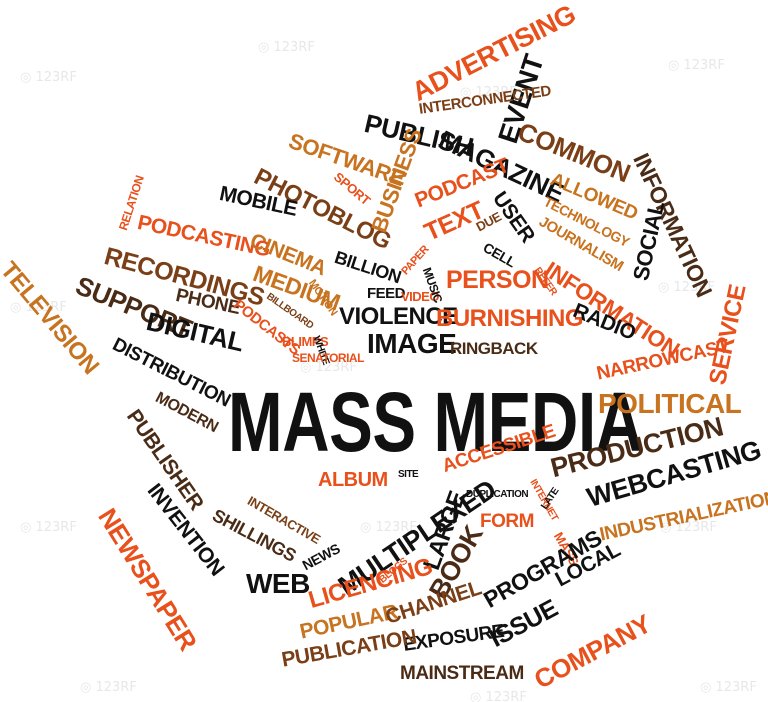 Image resolution: width=768 pixels, height=702 pixels. Describe the element at coordinates (435, 422) in the screenshot. I see `word-mass-media: MASS MEDIA` at that location.